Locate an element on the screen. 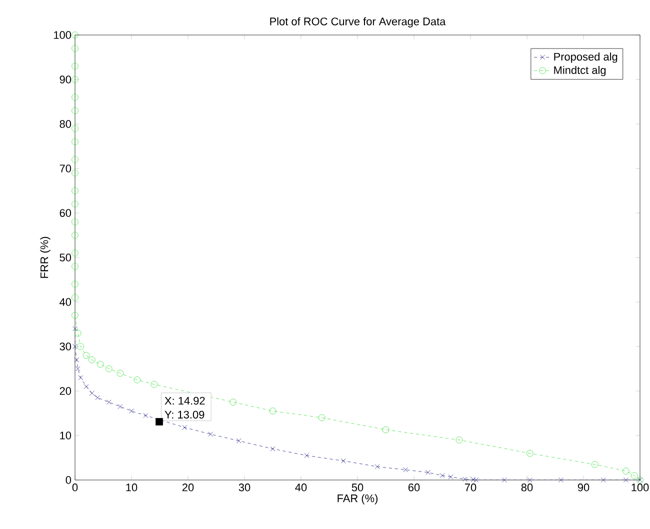  y-tick-label: 90 is located at coordinates (66, 80).